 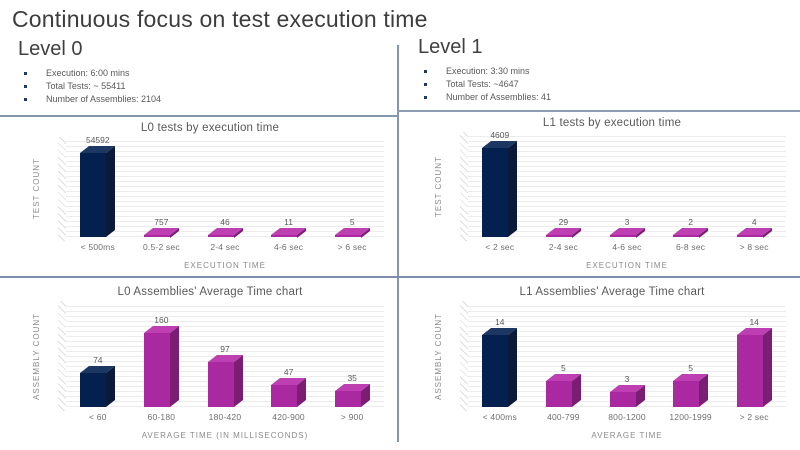 I want to click on category-label: 420-900, so click(x=288, y=417).